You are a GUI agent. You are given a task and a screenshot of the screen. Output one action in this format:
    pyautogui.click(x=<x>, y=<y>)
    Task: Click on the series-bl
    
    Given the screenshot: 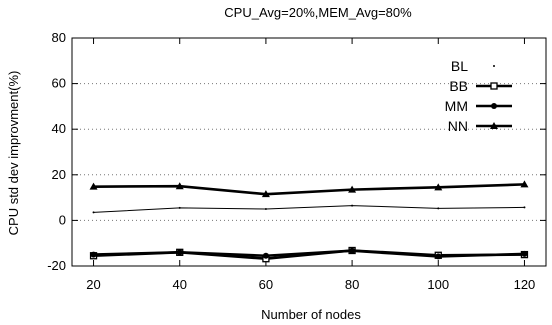 What is the action you would take?
    pyautogui.click(x=309, y=209)
    